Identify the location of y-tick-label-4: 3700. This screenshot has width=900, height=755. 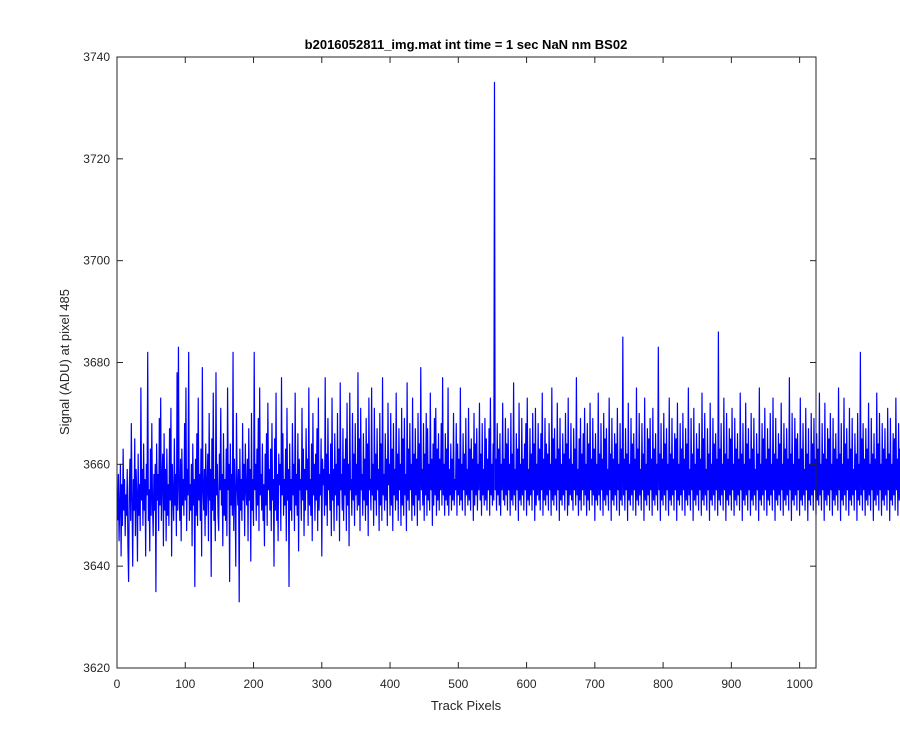
(96, 261).